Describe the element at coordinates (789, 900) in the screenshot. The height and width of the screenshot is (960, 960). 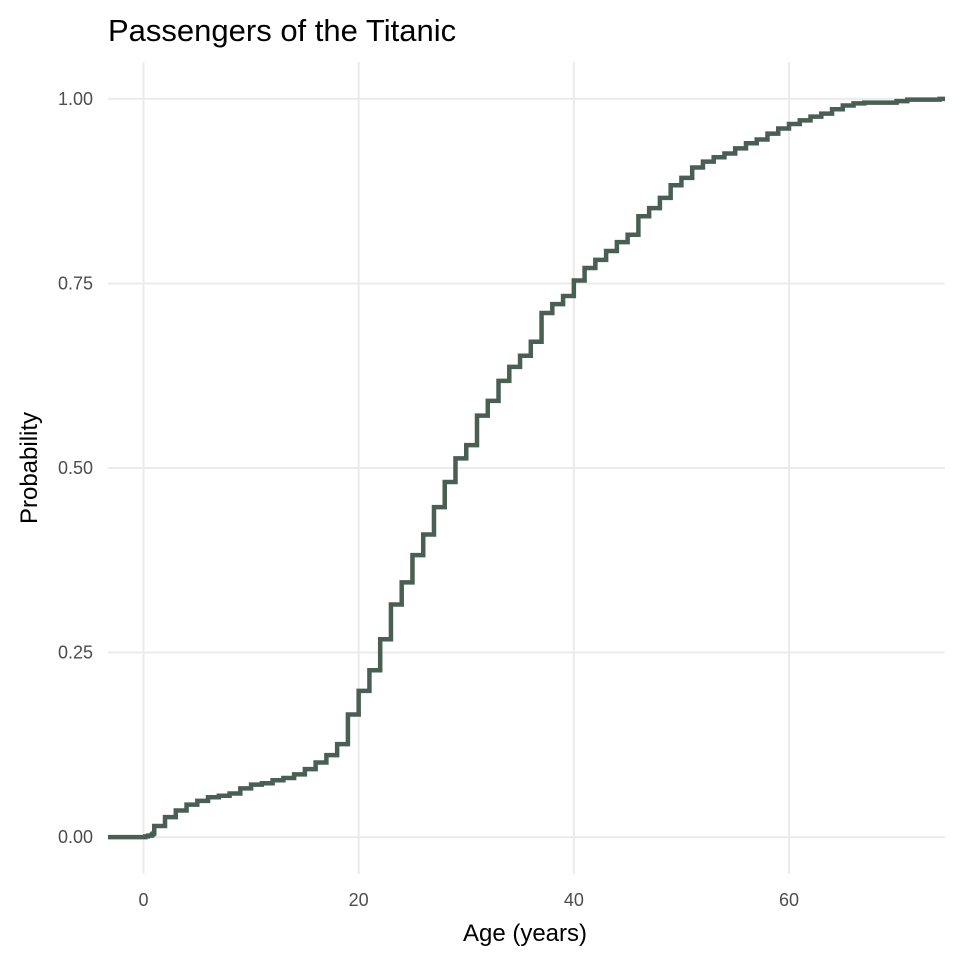
I see `x-tick-label: 60` at that location.